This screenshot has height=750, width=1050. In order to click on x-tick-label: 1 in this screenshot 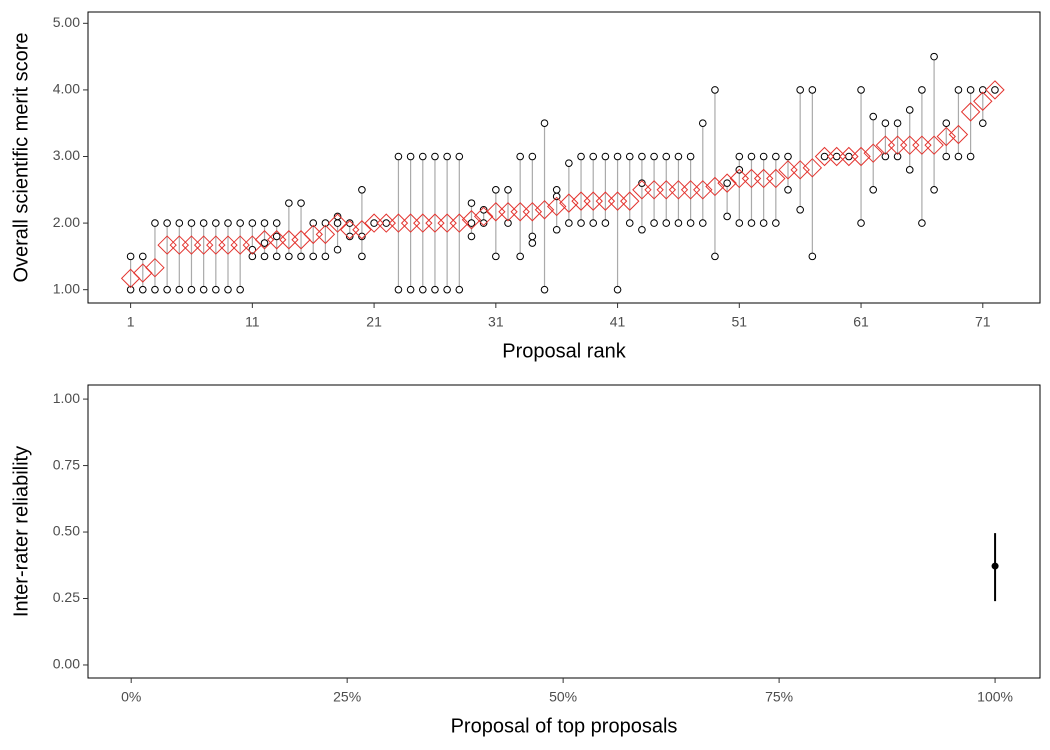, I will do `click(131, 322)`.